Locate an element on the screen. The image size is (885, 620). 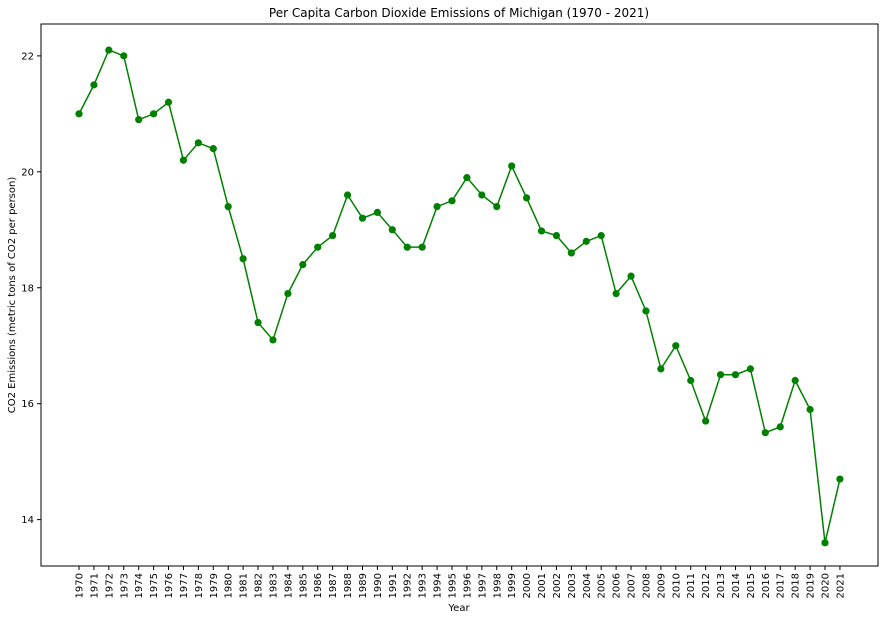
data-point-1980 is located at coordinates (228, 206).